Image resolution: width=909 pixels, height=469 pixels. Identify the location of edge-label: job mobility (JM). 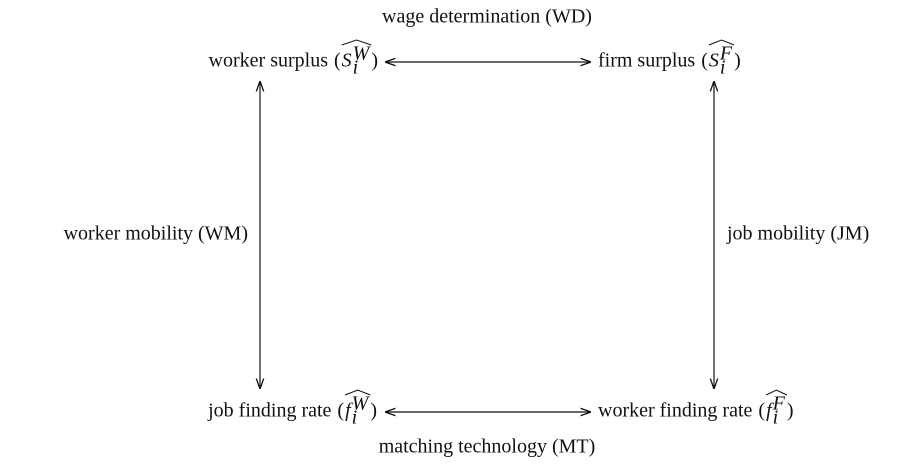
(797, 234).